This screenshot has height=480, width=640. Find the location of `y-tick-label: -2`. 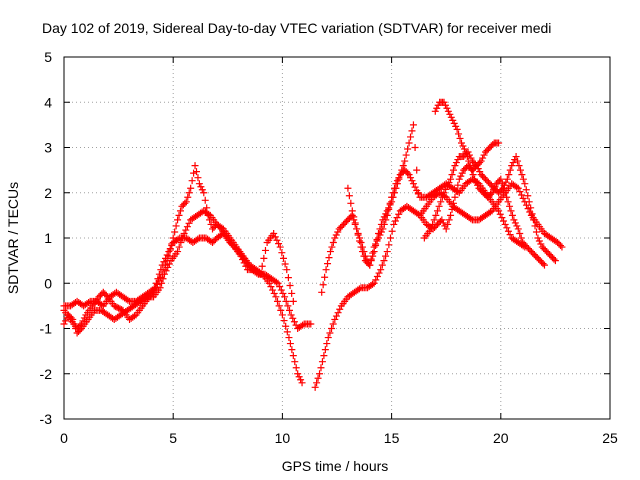

y-tick-label: -2 is located at coordinates (46, 374).